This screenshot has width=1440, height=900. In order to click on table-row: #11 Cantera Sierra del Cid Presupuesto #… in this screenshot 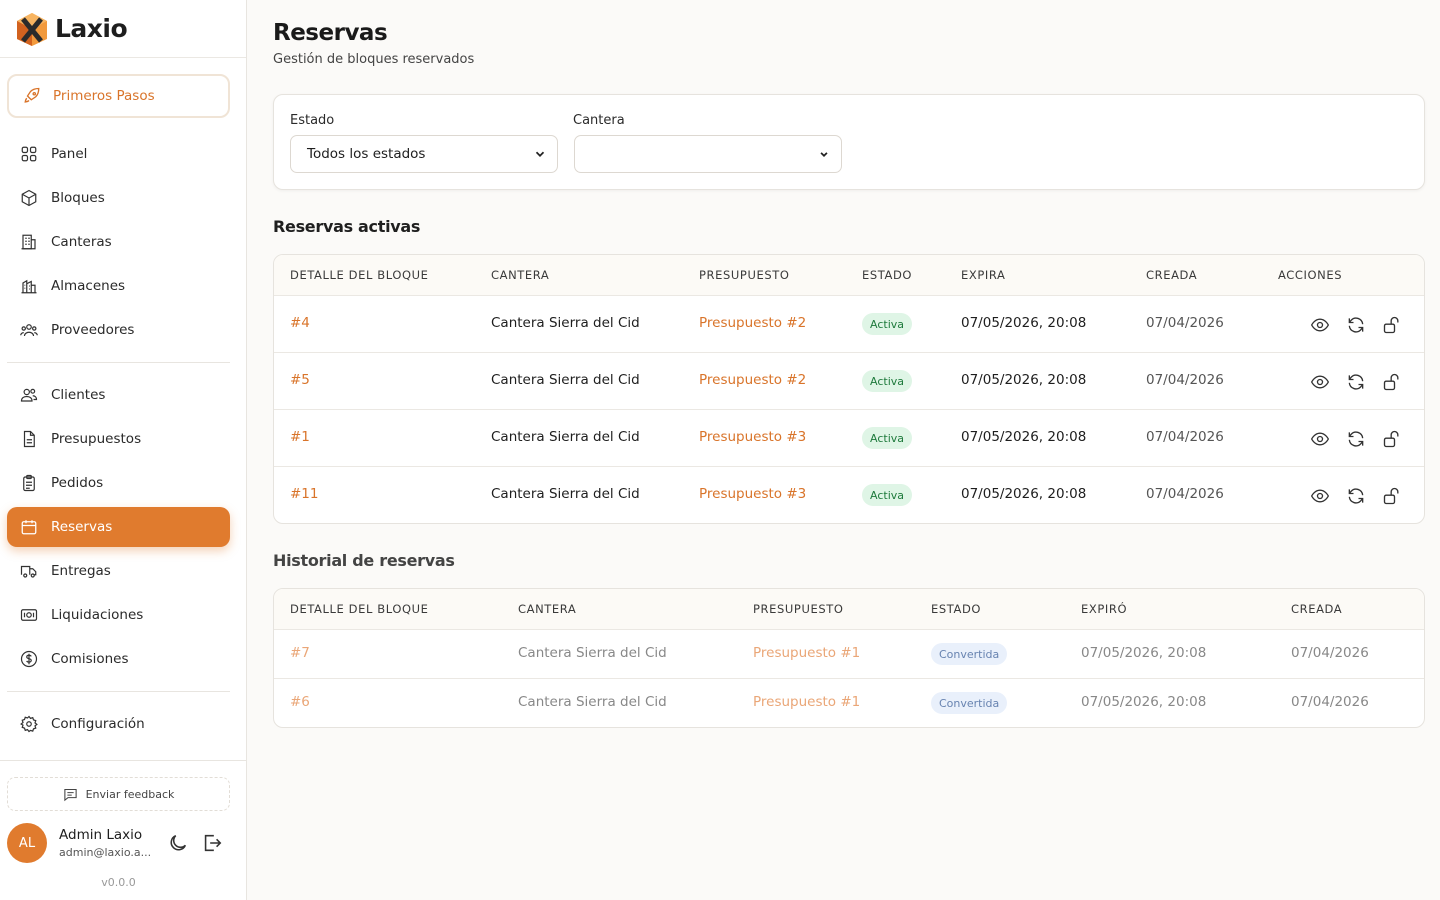, I will do `click(849, 495)`.